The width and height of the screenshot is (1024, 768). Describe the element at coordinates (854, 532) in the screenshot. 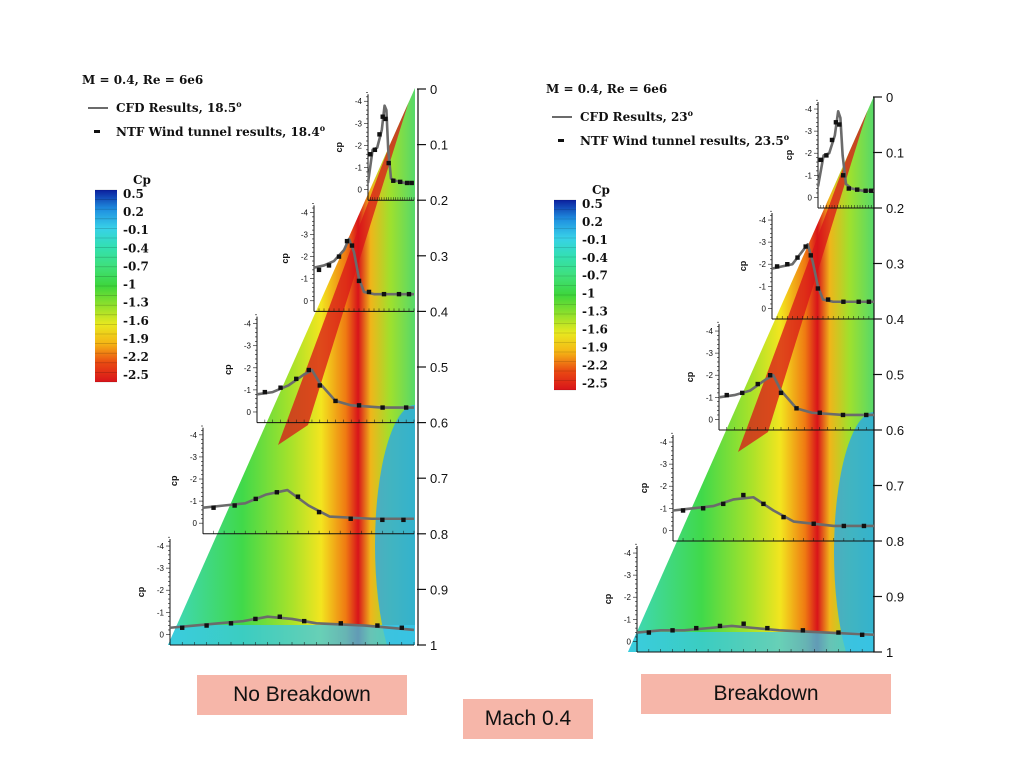

I see `trailing-low-region` at that location.